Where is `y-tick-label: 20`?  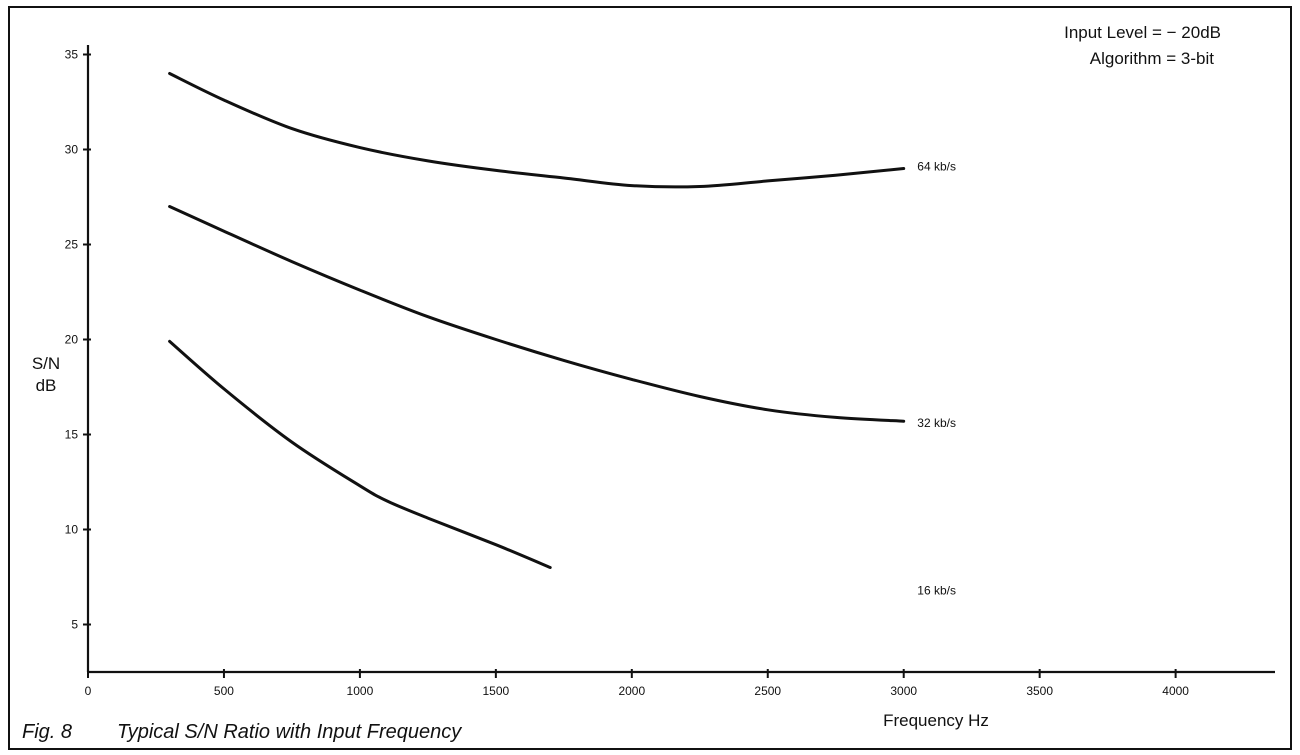 y-tick-label: 20 is located at coordinates (72, 340).